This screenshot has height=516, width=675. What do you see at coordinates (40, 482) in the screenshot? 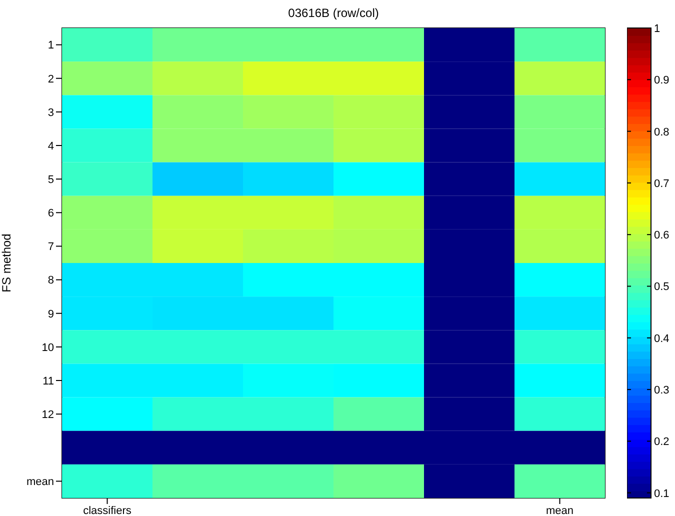
I see `y-tick-label: mean` at bounding box center [40, 482].